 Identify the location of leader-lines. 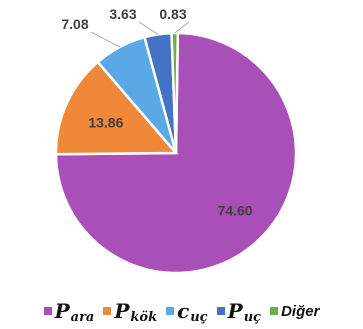
(140, 34).